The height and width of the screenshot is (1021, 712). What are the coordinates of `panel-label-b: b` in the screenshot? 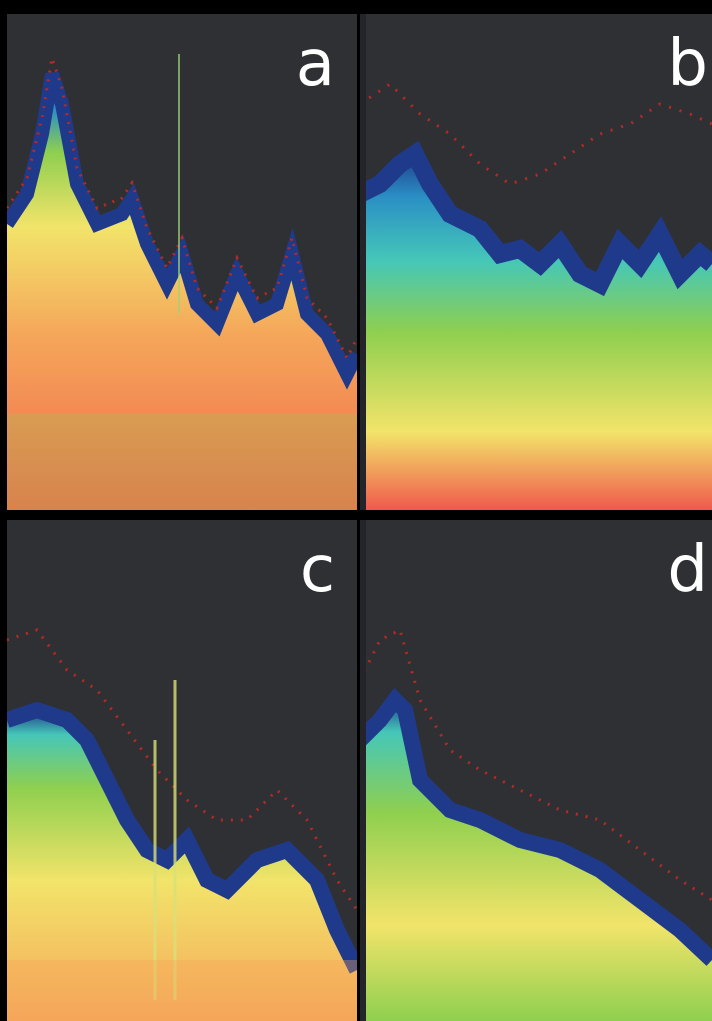 It's located at (687, 64).